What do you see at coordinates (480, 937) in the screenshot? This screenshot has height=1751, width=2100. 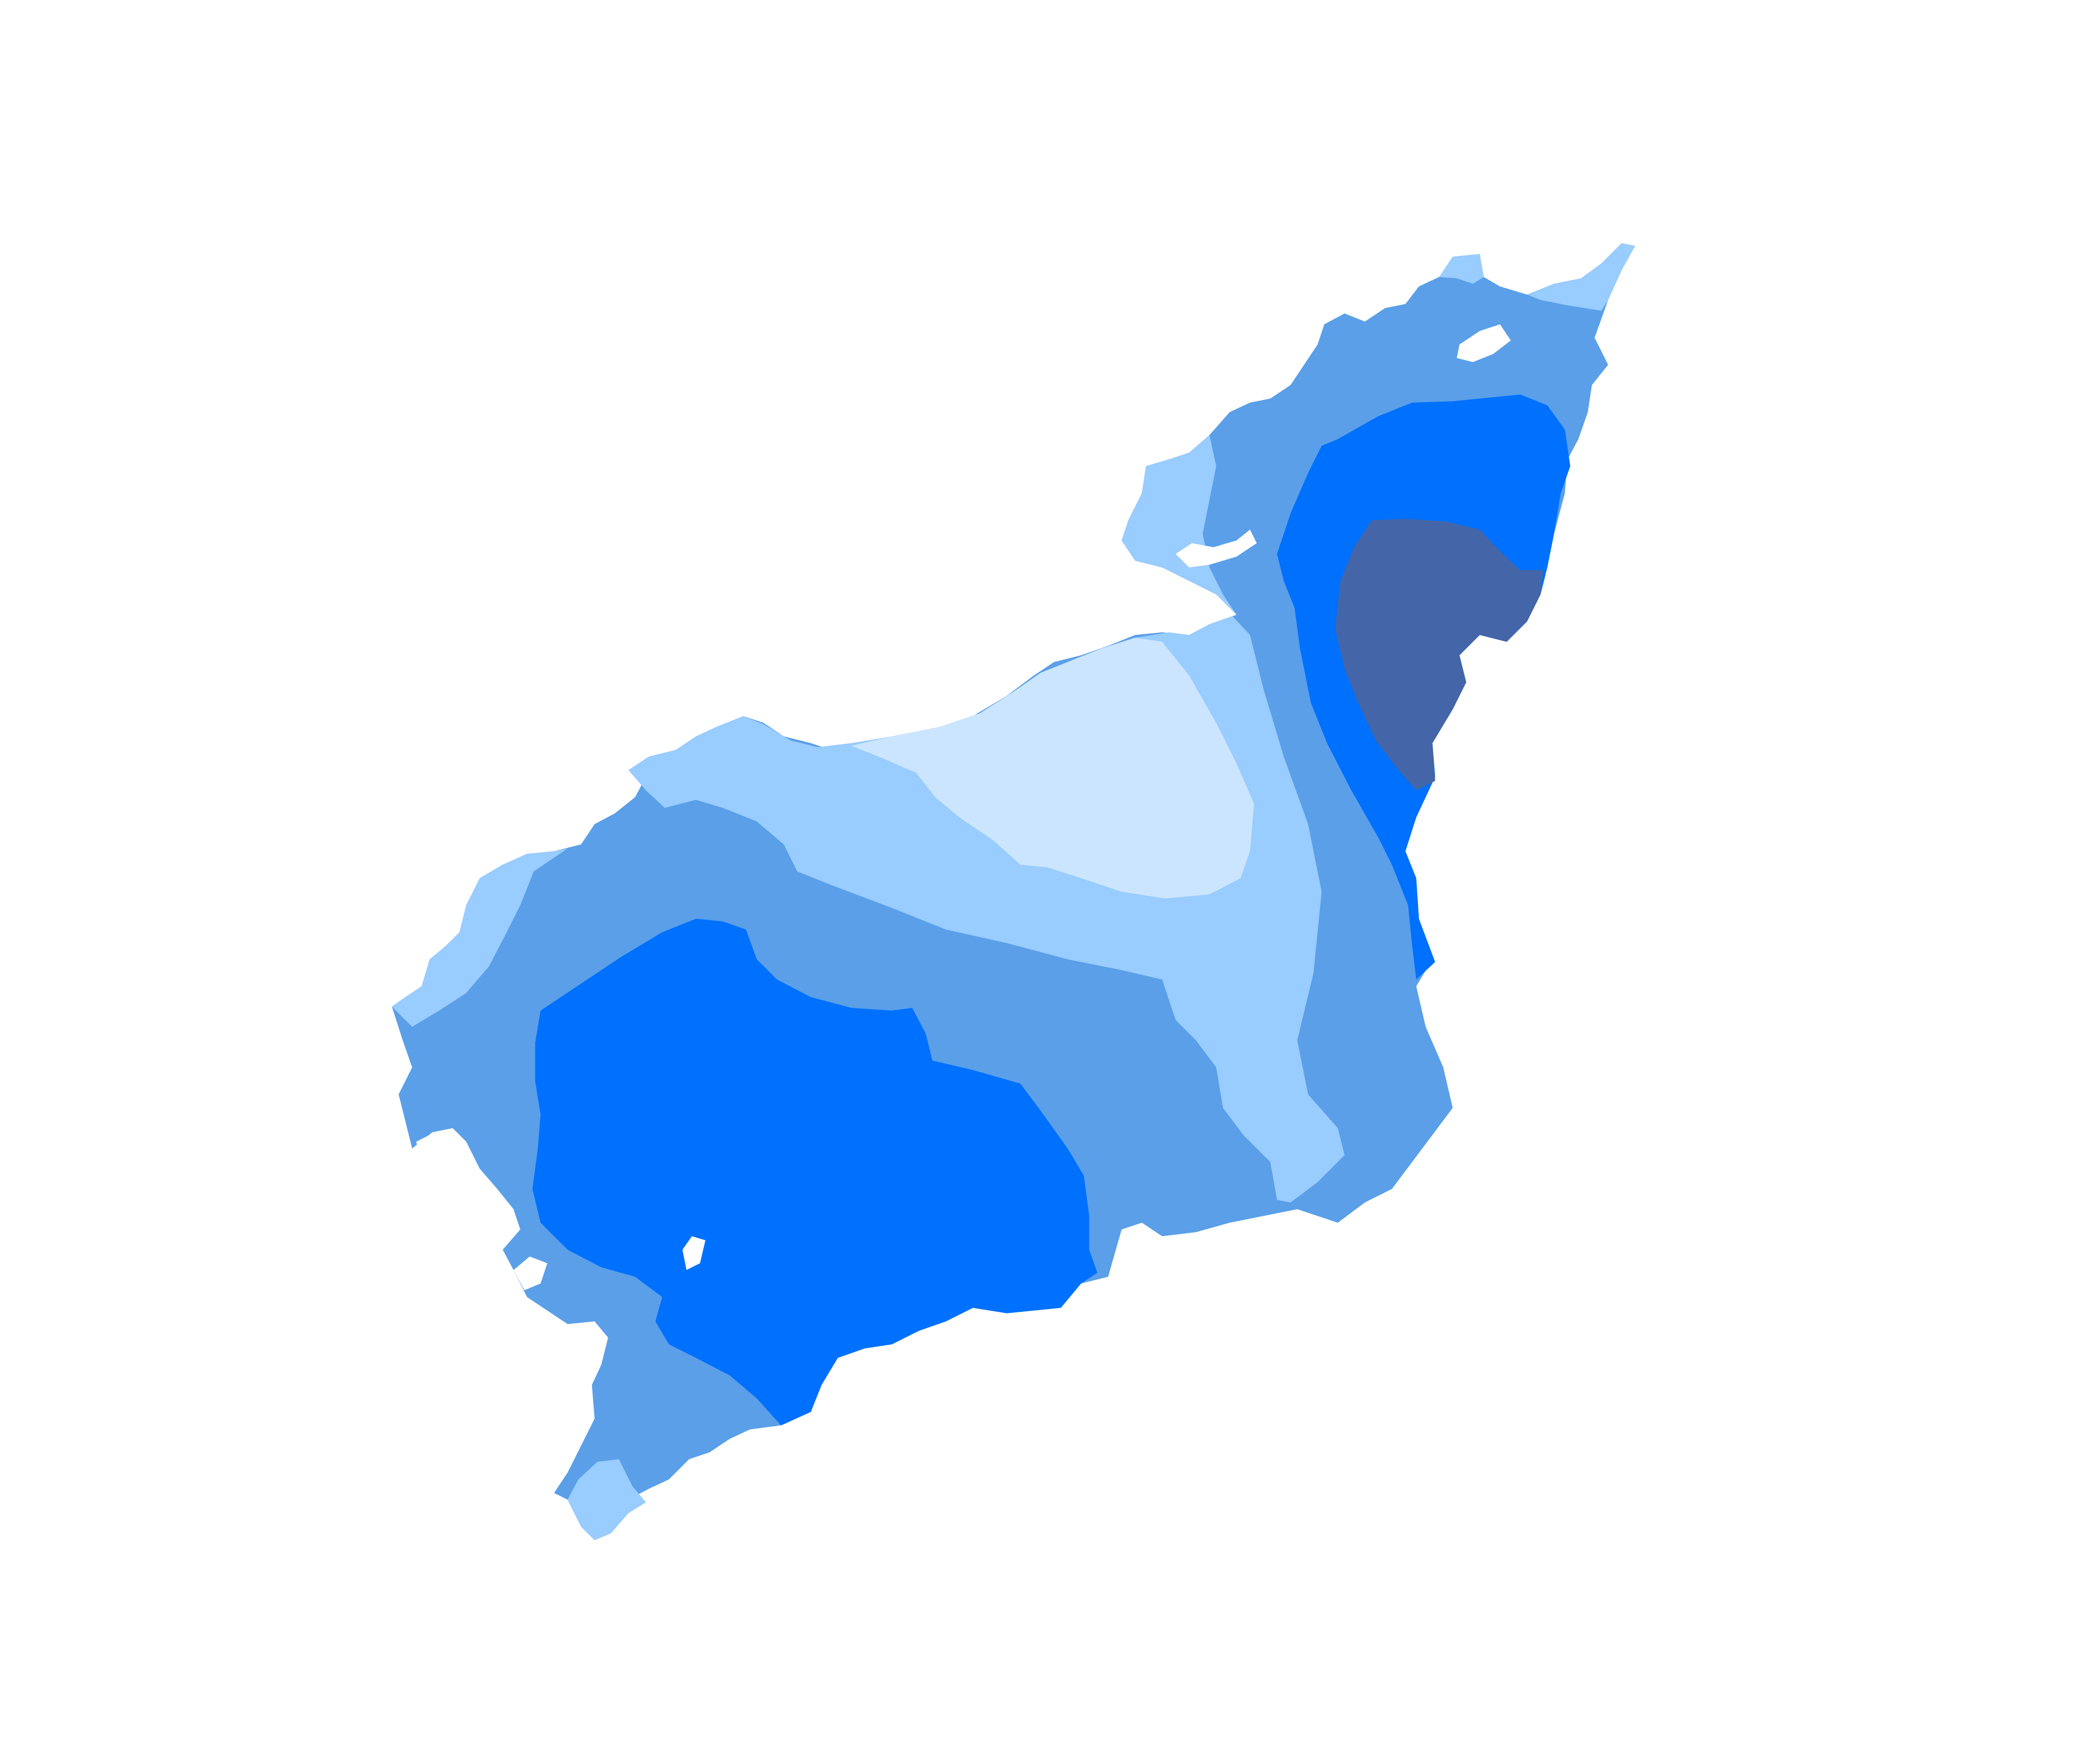 I see `zone-light-region-northwest` at bounding box center [480, 937].